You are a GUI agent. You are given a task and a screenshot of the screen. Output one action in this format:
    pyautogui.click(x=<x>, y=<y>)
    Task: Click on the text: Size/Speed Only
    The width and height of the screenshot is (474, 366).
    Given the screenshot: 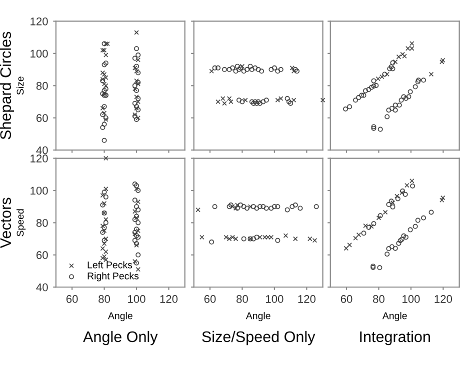 What is the action you would take?
    pyautogui.click(x=259, y=338)
    